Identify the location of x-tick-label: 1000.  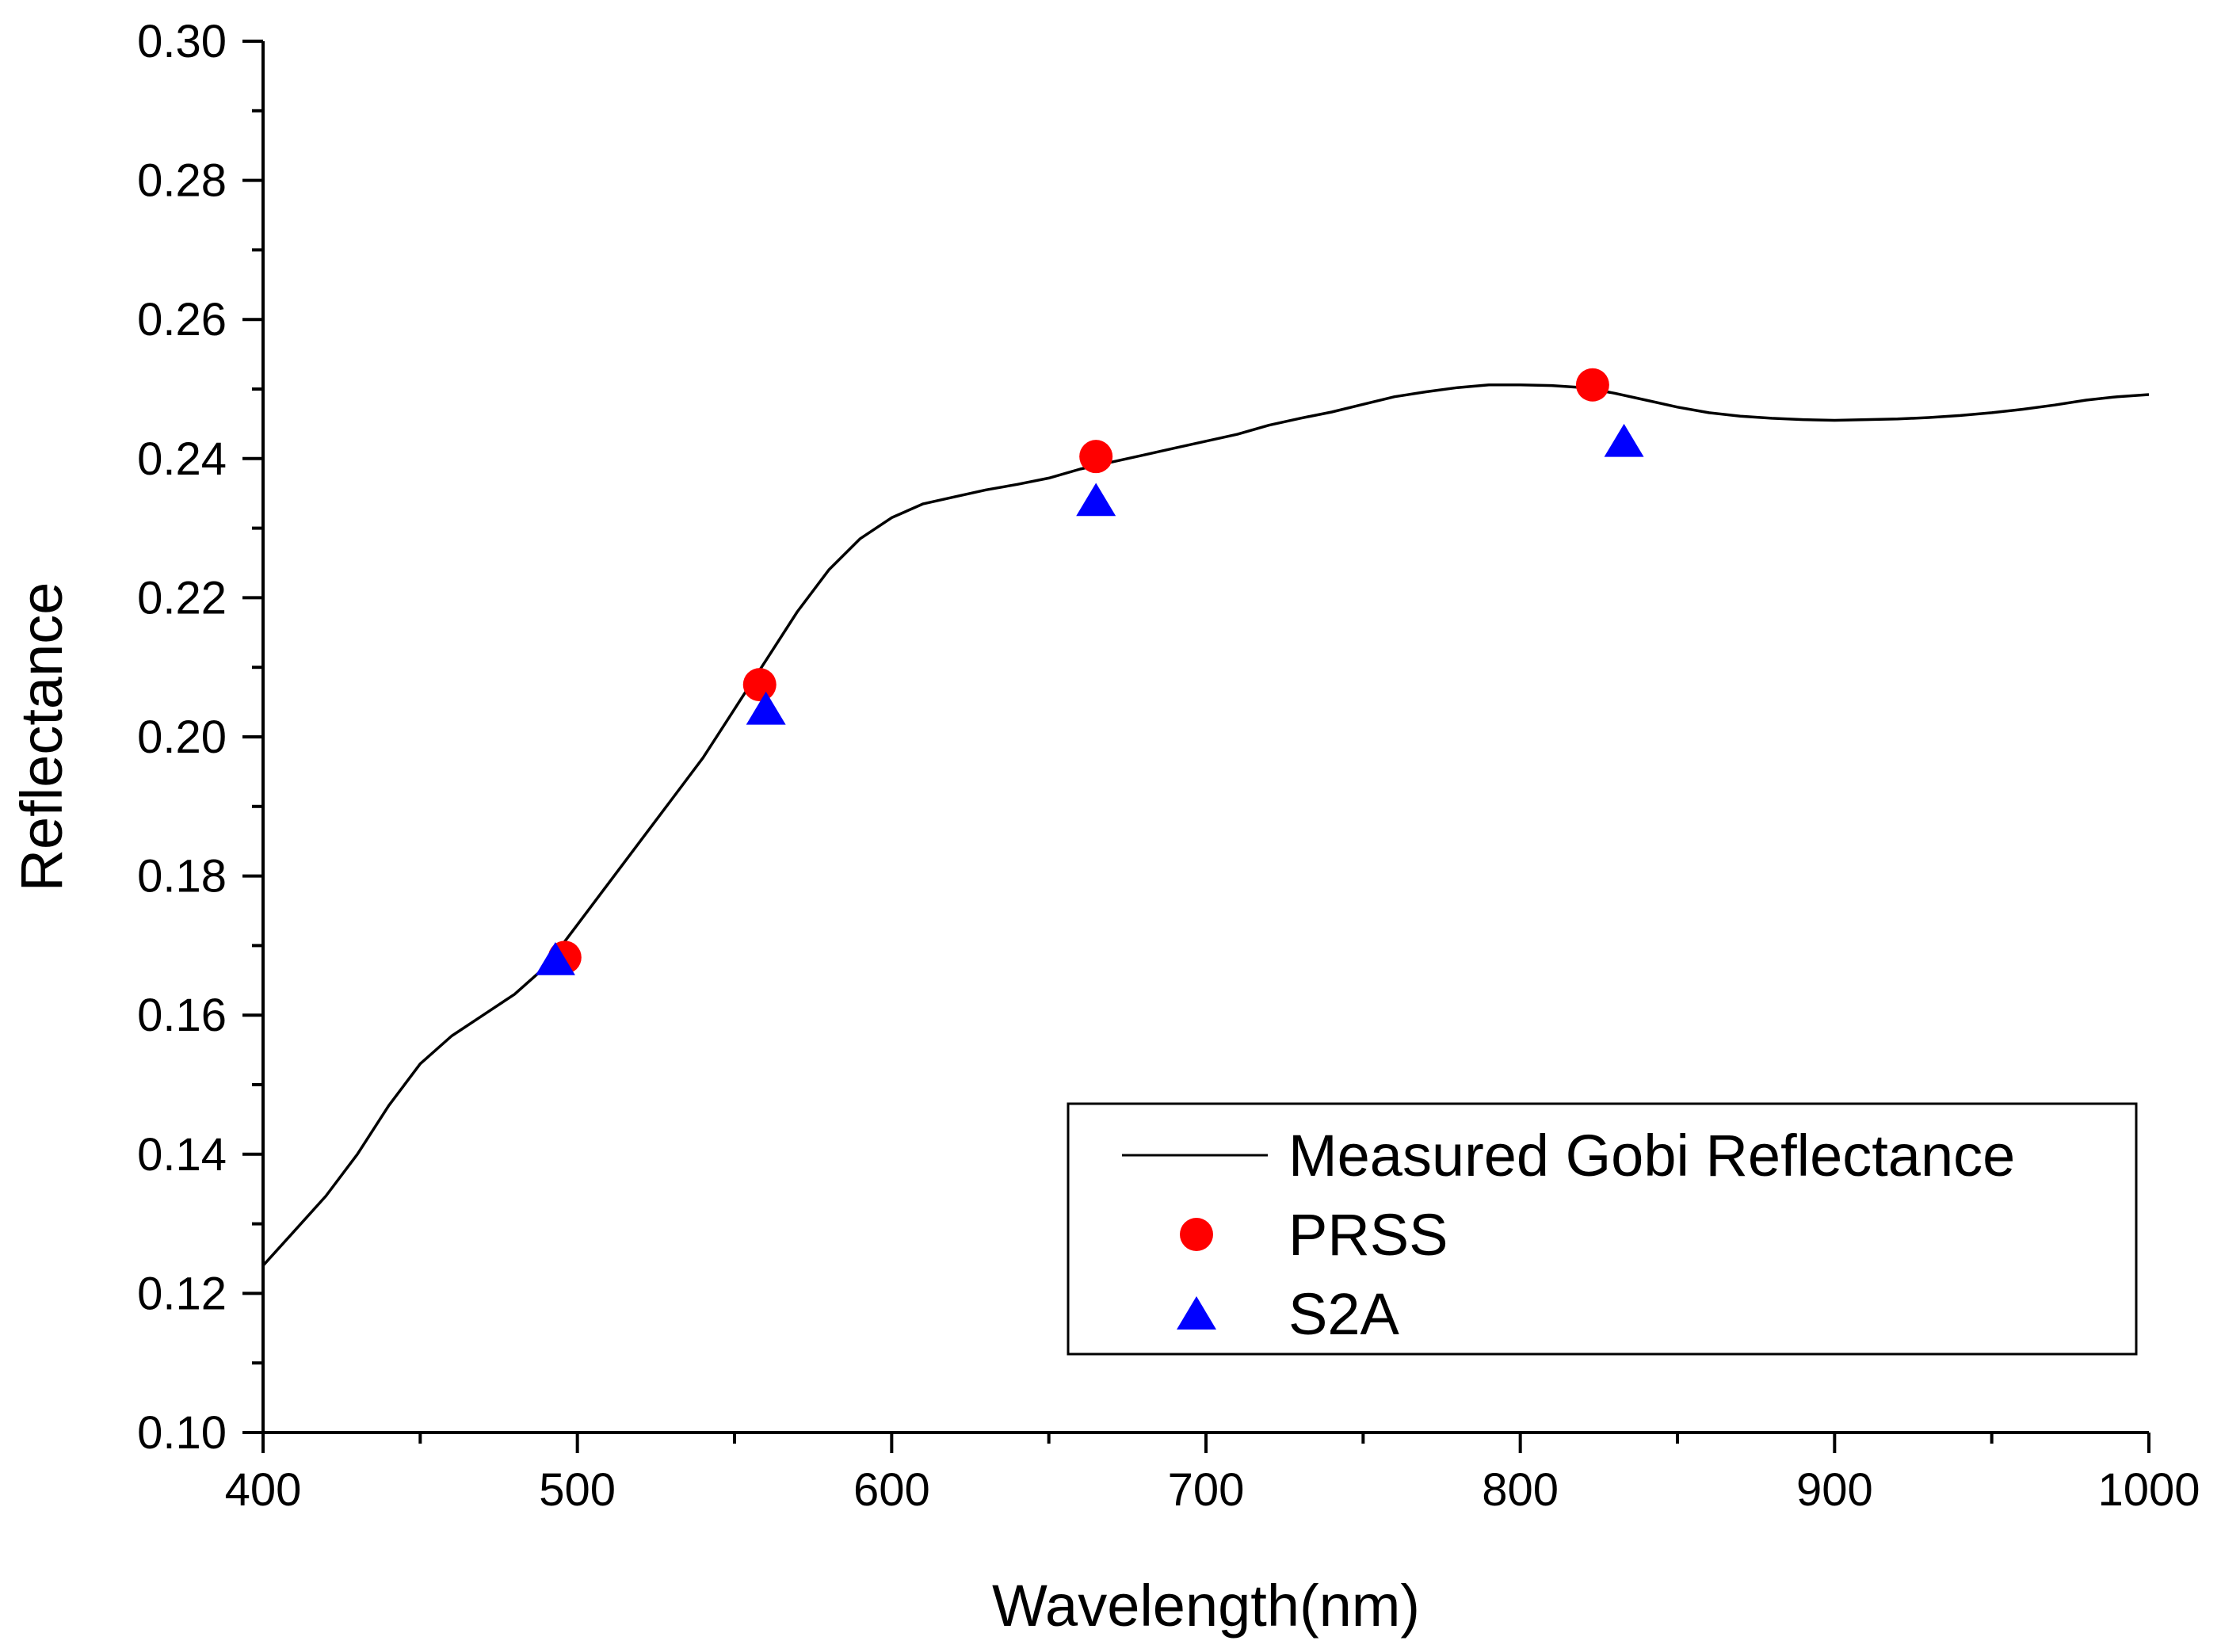
(2148, 1490).